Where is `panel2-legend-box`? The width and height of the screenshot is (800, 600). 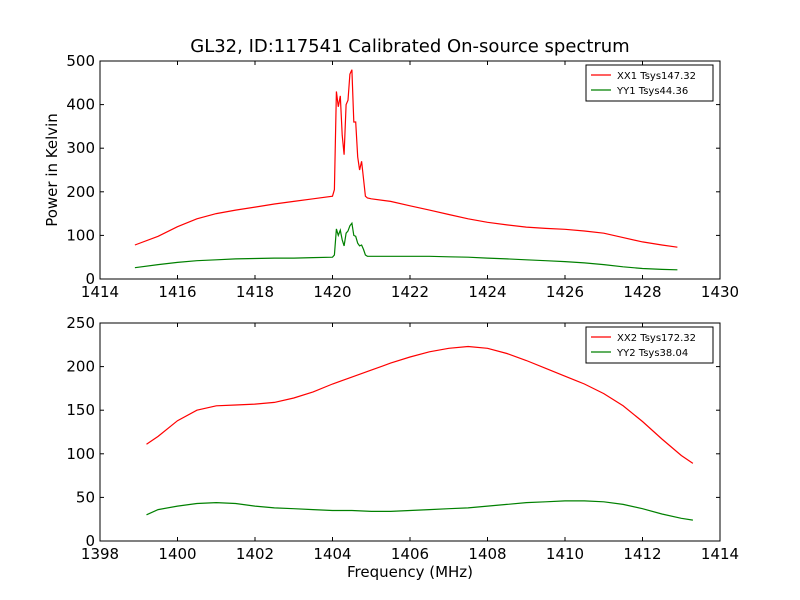
panel2-legend-box is located at coordinates (649, 345).